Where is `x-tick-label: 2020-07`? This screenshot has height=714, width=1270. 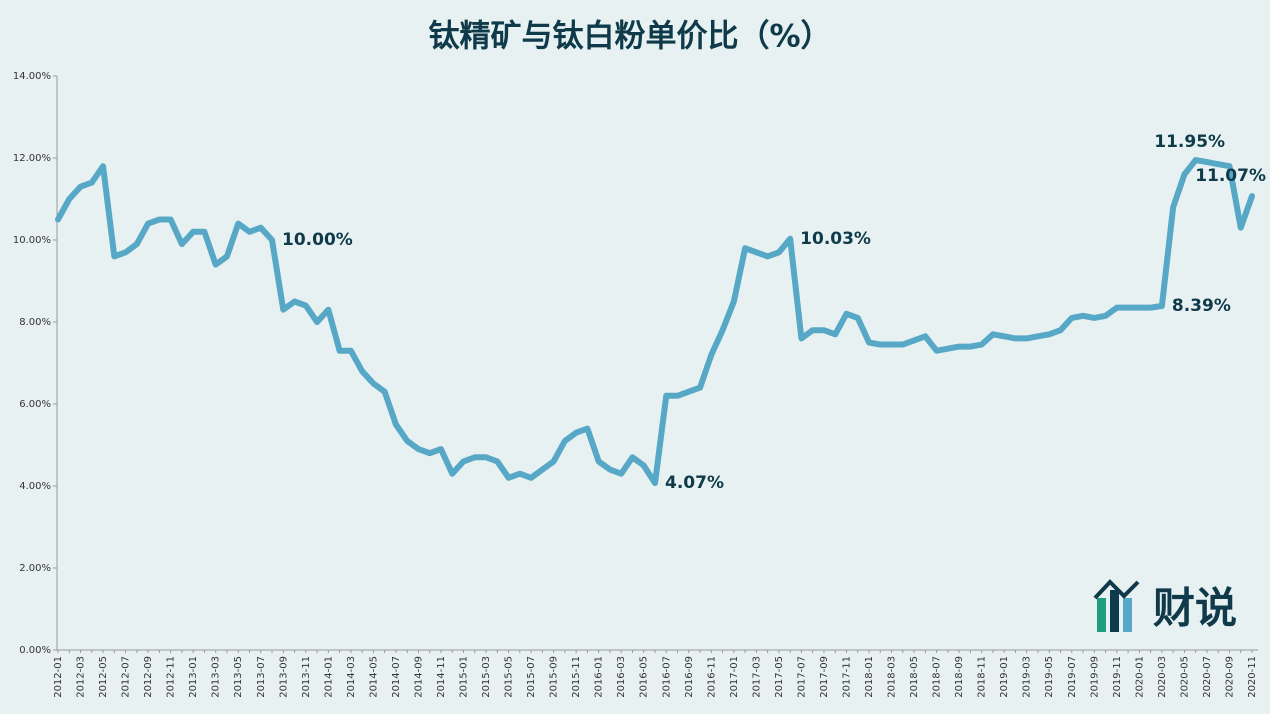 x-tick-label: 2020-07 is located at coordinates (1207, 677).